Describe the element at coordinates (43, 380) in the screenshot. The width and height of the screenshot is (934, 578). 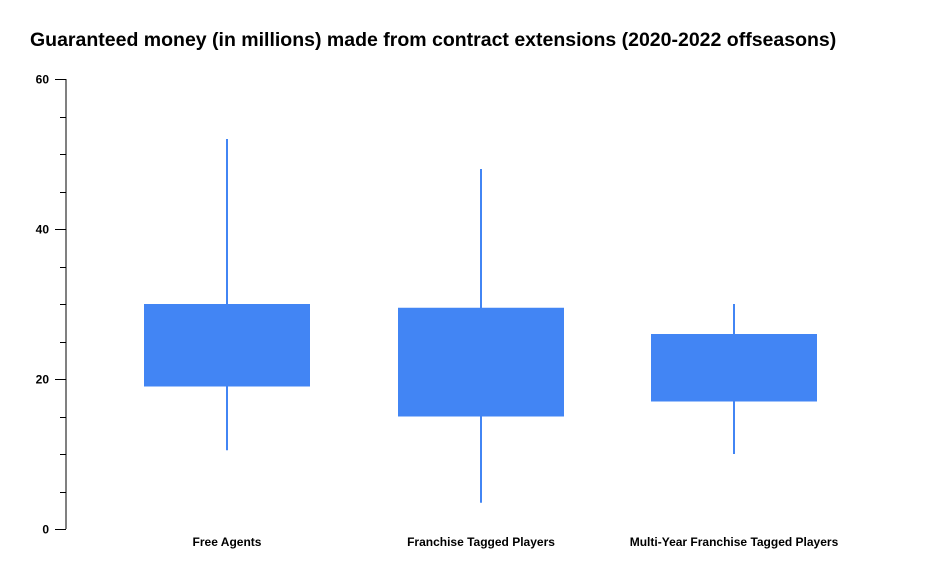
I see `y-tick-label: 20` at that location.